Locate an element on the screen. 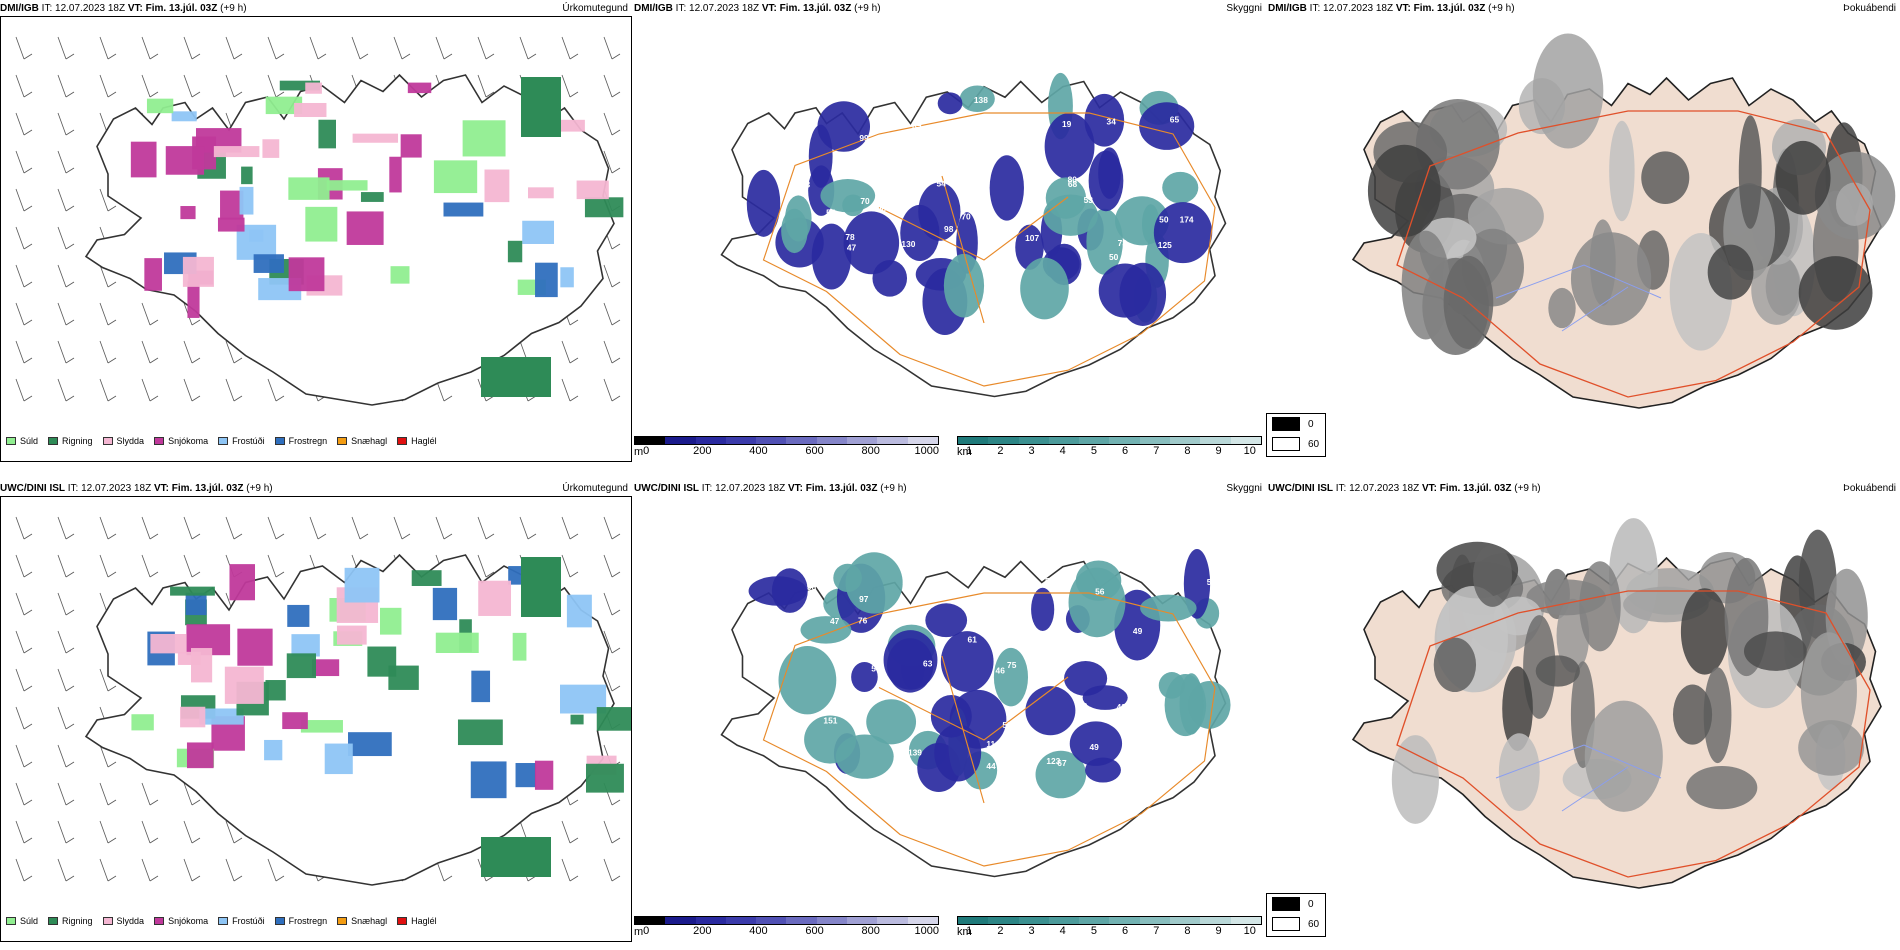 This screenshot has height=950, width=1900. fog-key-row: 0 is located at coordinates (1296, 904).